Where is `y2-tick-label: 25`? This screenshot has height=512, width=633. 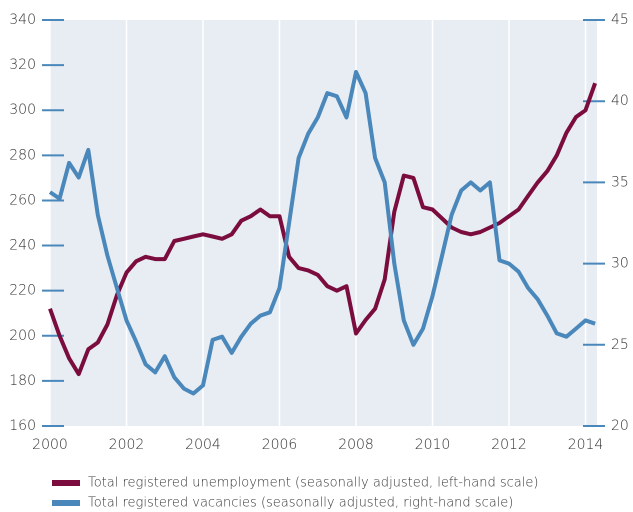 y2-tick-label: 25 is located at coordinates (620, 345).